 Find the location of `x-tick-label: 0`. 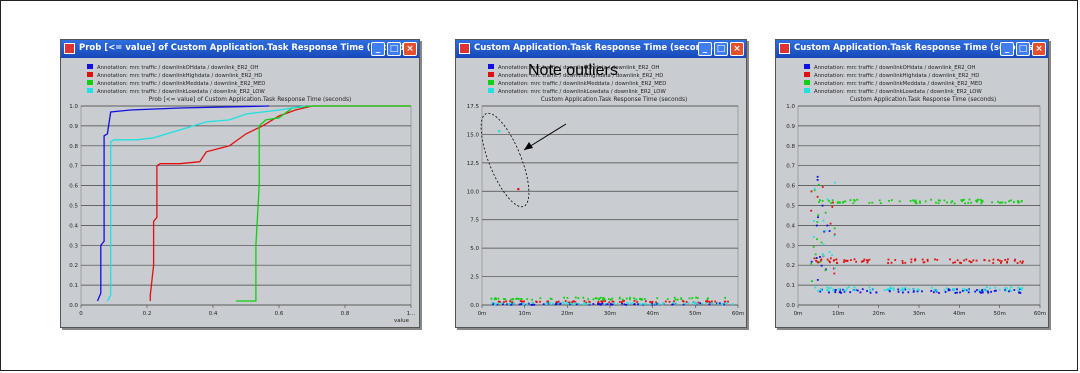

x-tick-label: 0 is located at coordinates (81, 314).